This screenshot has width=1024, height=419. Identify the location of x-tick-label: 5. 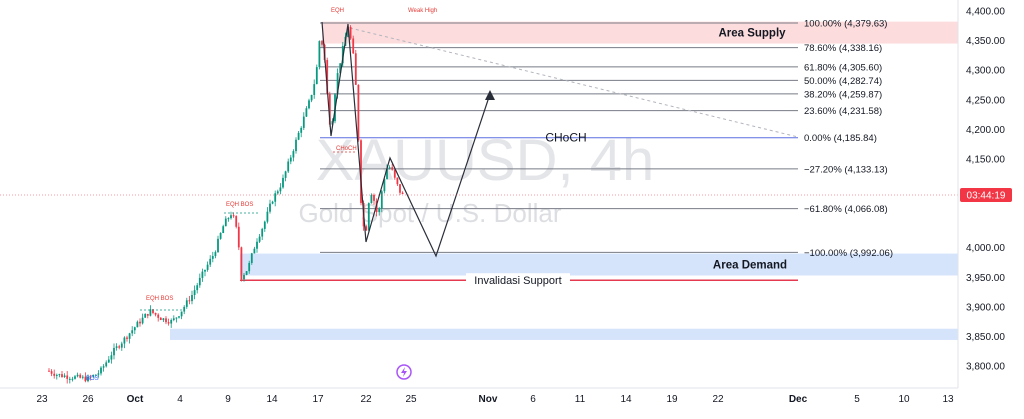
(857, 399).